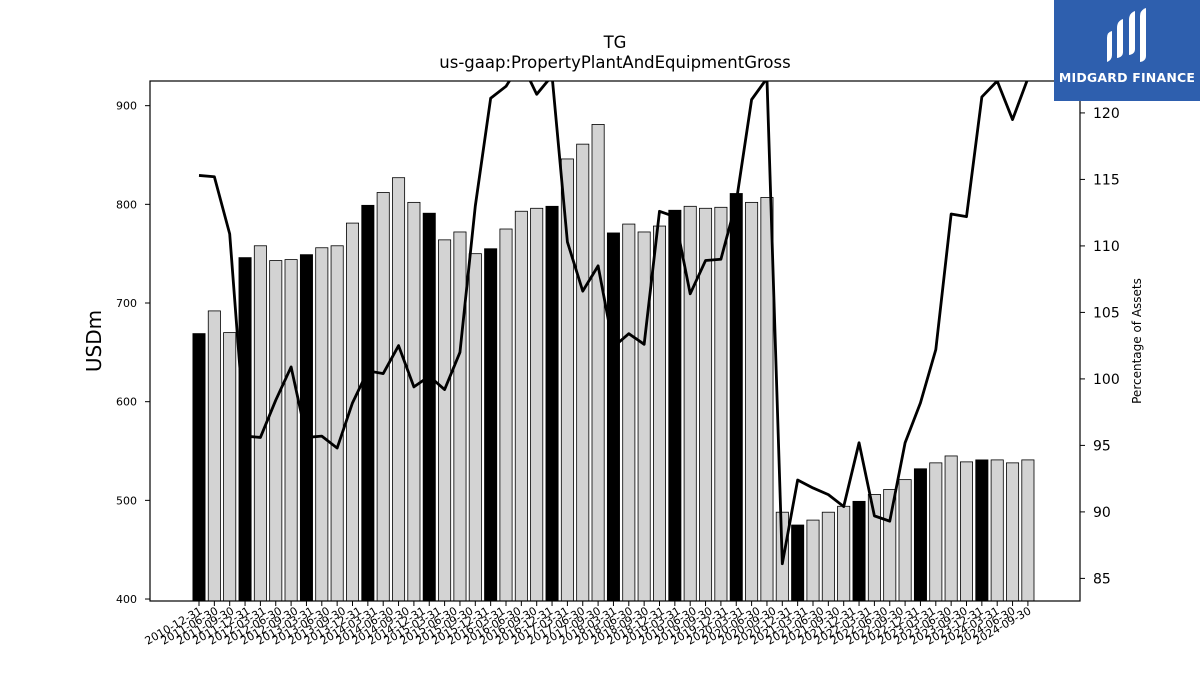  Describe the element at coordinates (1100, 346) in the screenshot. I see `y-axis-right: 85 90 95 100 105 110 115 120` at that location.